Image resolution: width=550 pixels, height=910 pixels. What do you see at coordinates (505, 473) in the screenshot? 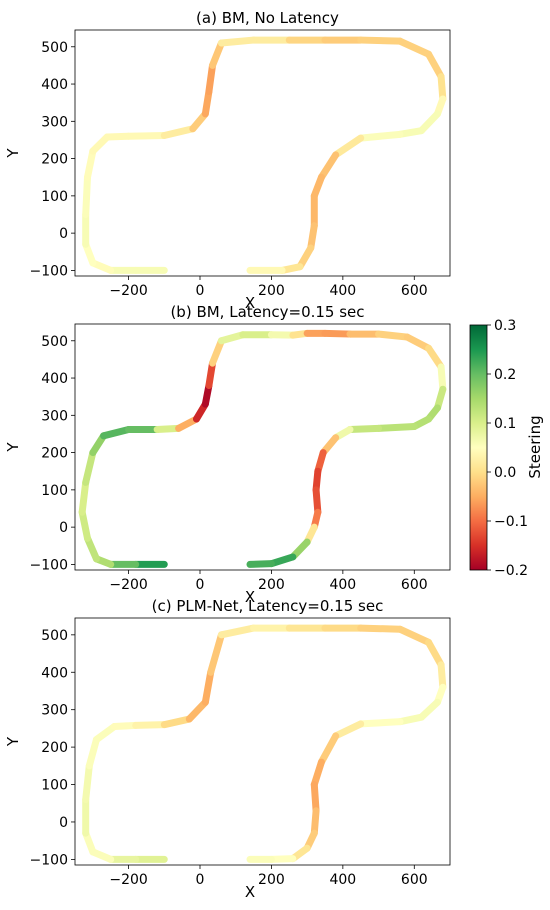
I see `colorbar-tick-label: 0.0` at bounding box center [505, 473].